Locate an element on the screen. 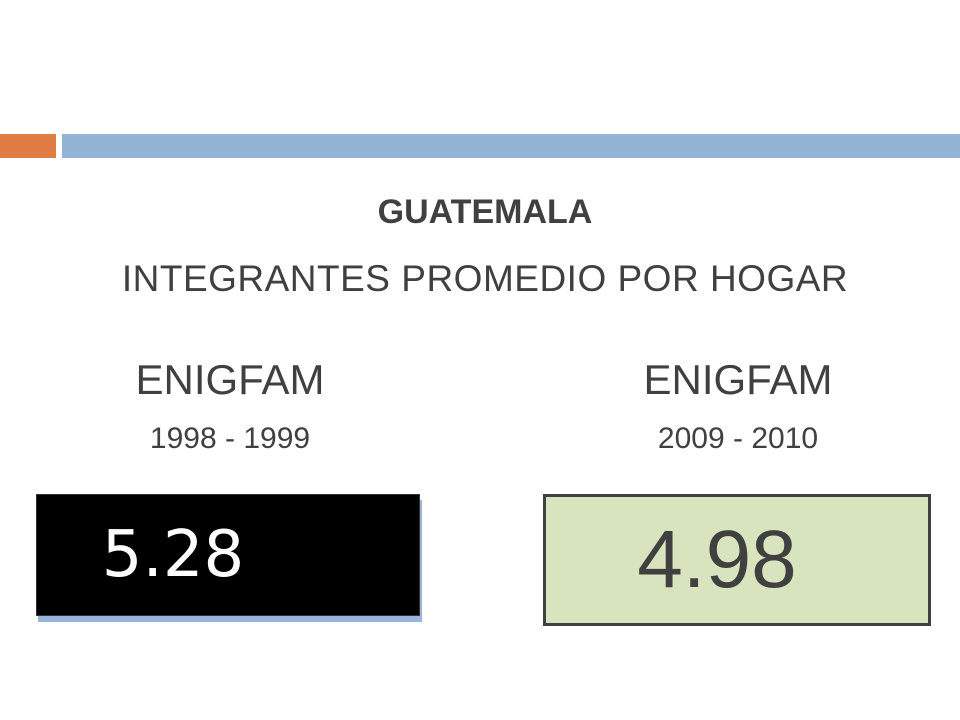 This screenshot has height=720, width=960. accent-bar is located at coordinates (28, 146).